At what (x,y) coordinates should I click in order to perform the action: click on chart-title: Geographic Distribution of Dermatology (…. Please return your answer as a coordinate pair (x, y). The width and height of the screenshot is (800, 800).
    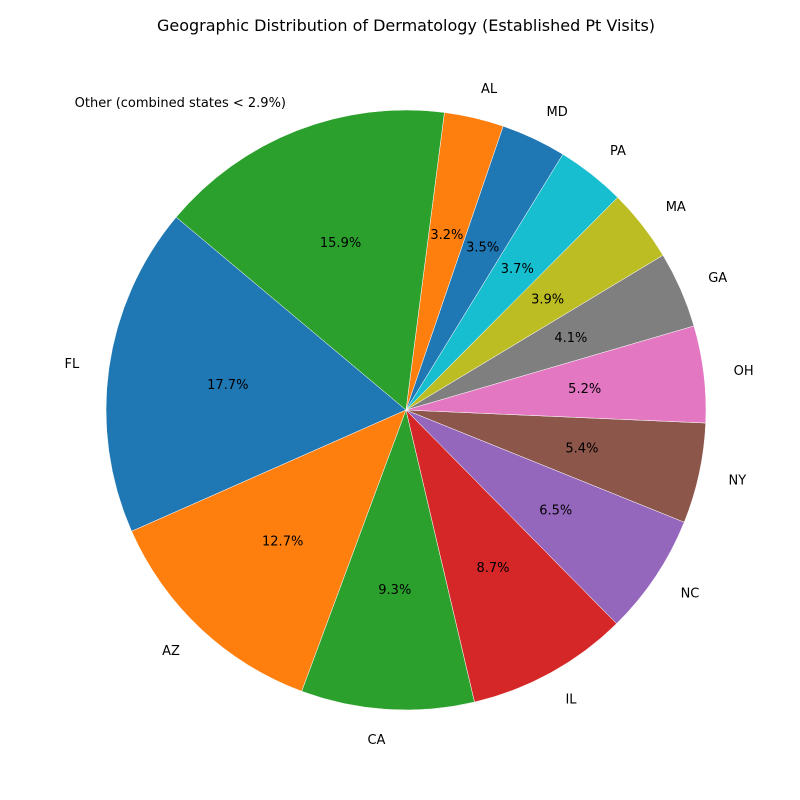
    Looking at the image, I should click on (406, 25).